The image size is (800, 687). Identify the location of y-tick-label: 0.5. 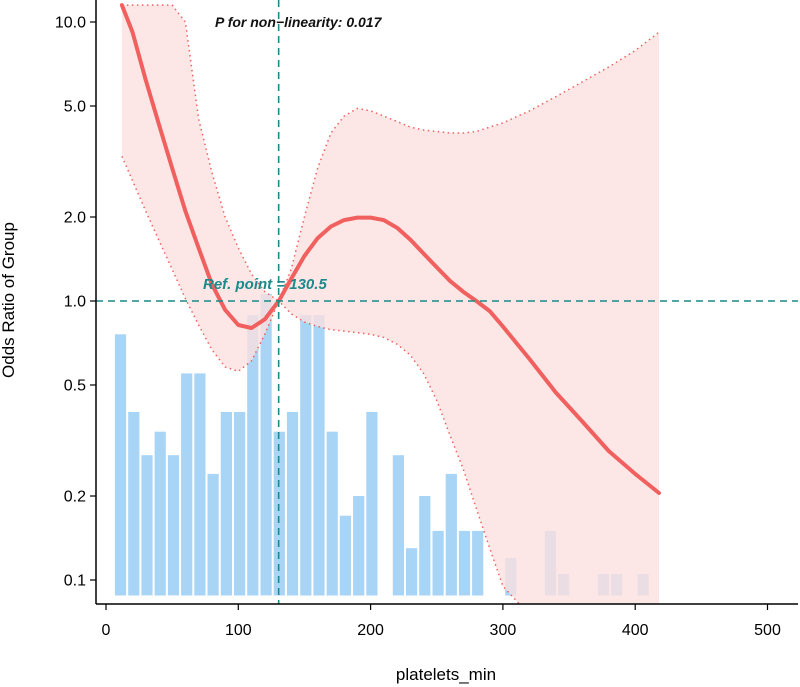
(75, 385).